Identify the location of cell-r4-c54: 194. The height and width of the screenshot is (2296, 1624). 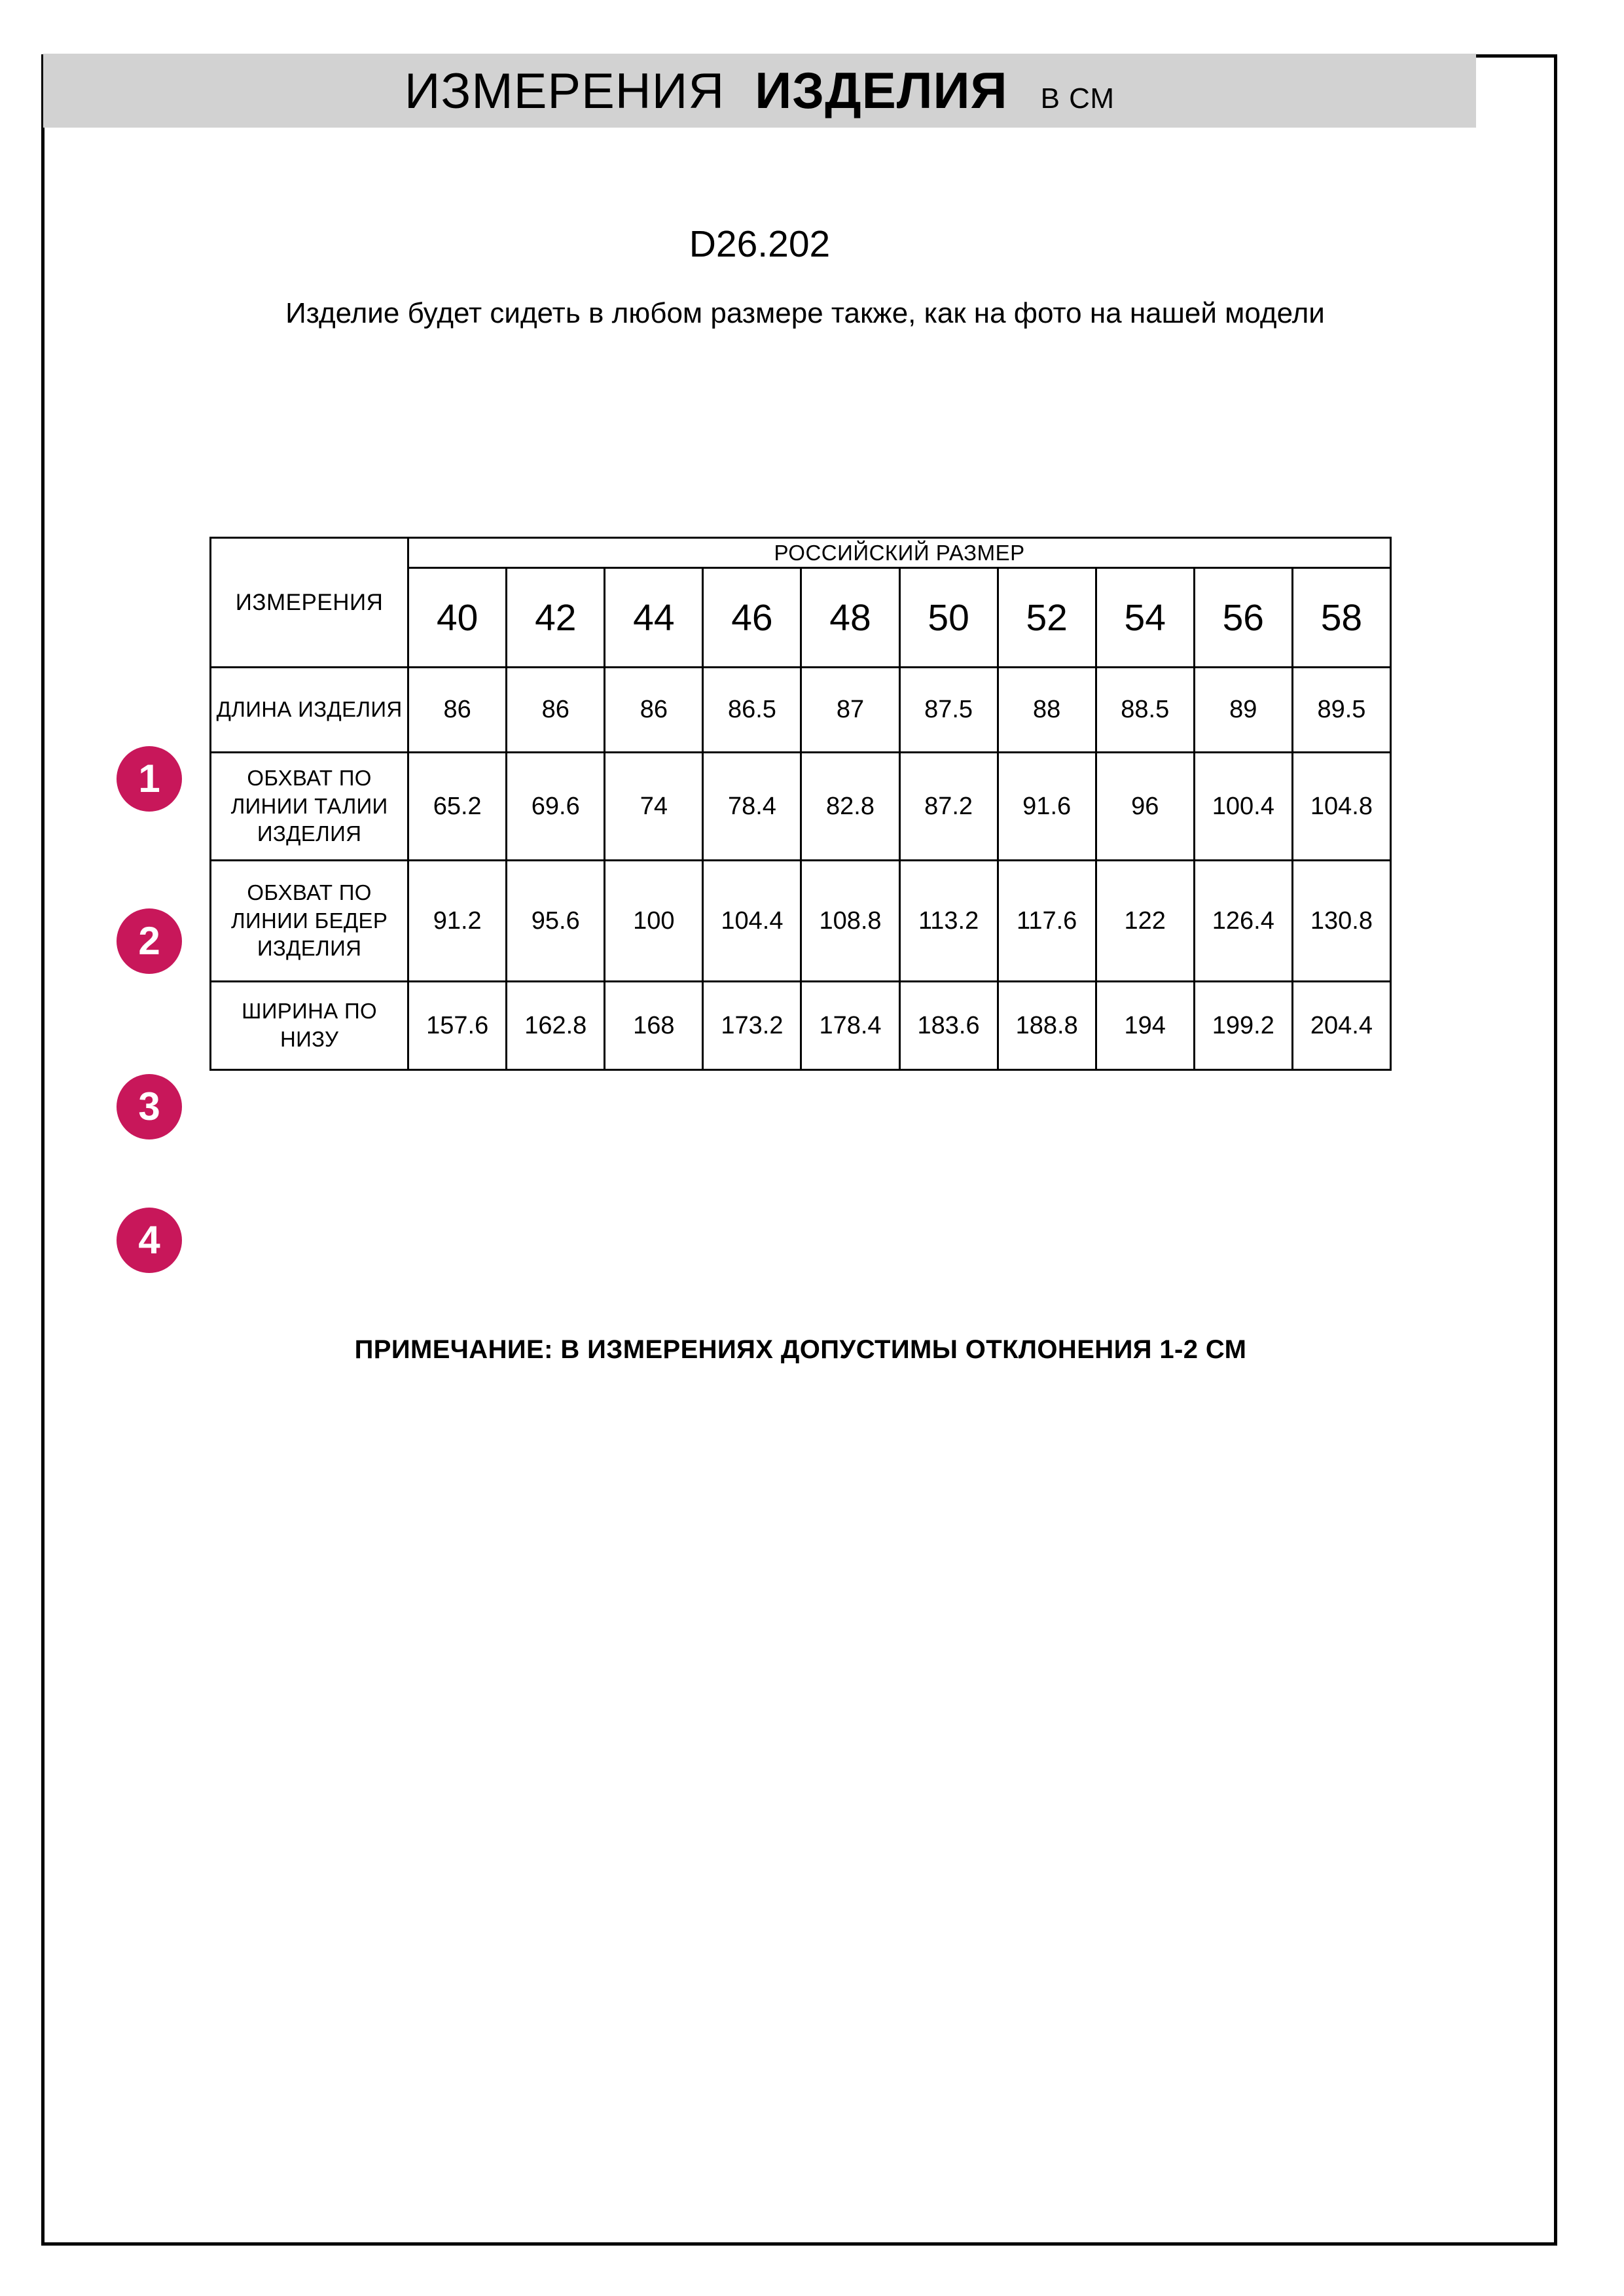
(1144, 1025).